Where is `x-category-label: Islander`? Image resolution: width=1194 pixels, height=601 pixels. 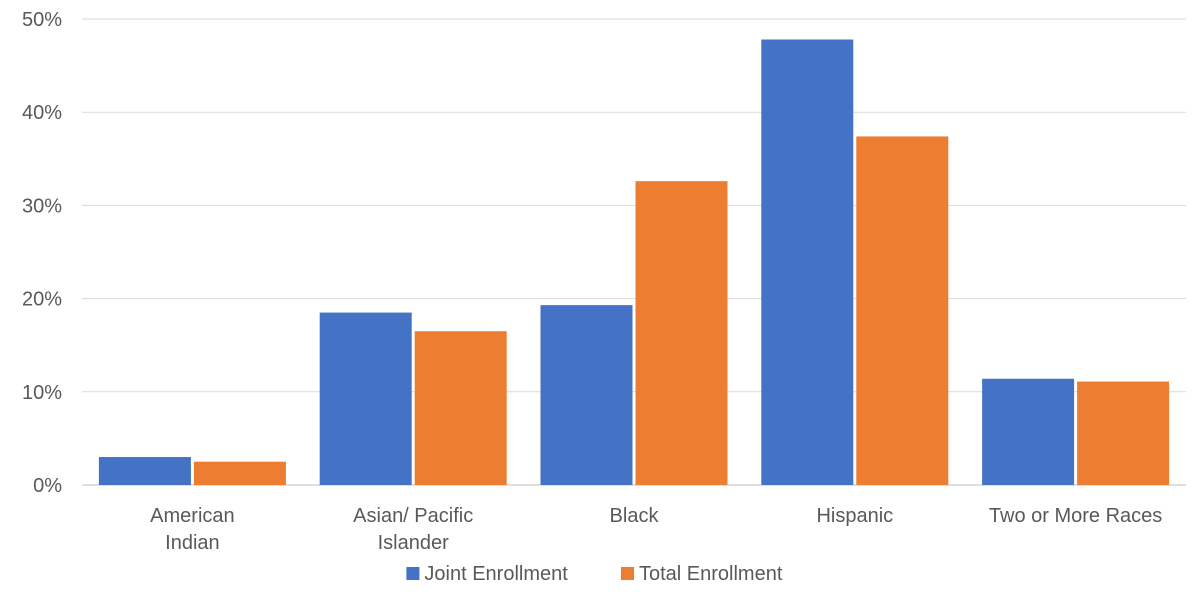
x-category-label: Islander is located at coordinates (413, 543).